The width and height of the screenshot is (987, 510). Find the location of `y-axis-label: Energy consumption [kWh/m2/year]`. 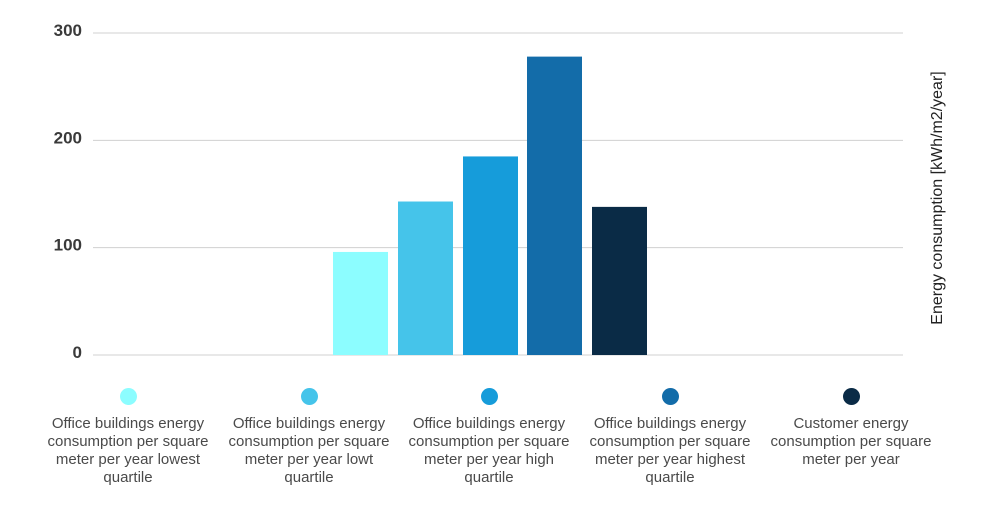

y-axis-label: Energy consumption [kWh/m2/year] is located at coordinates (937, 197).